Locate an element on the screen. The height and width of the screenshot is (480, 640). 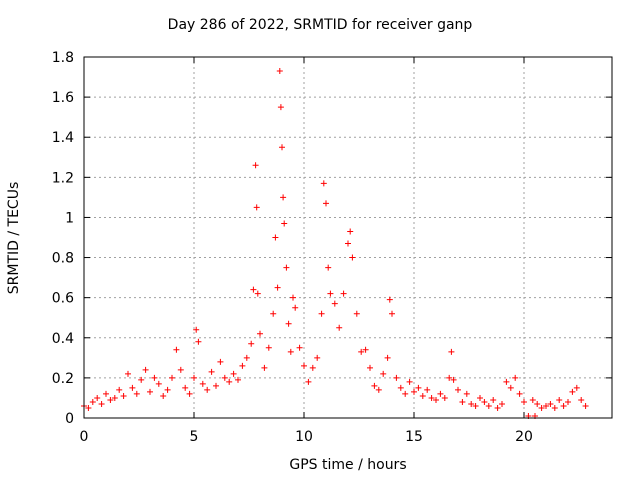
x-tick-label: 15 is located at coordinates (414, 437).